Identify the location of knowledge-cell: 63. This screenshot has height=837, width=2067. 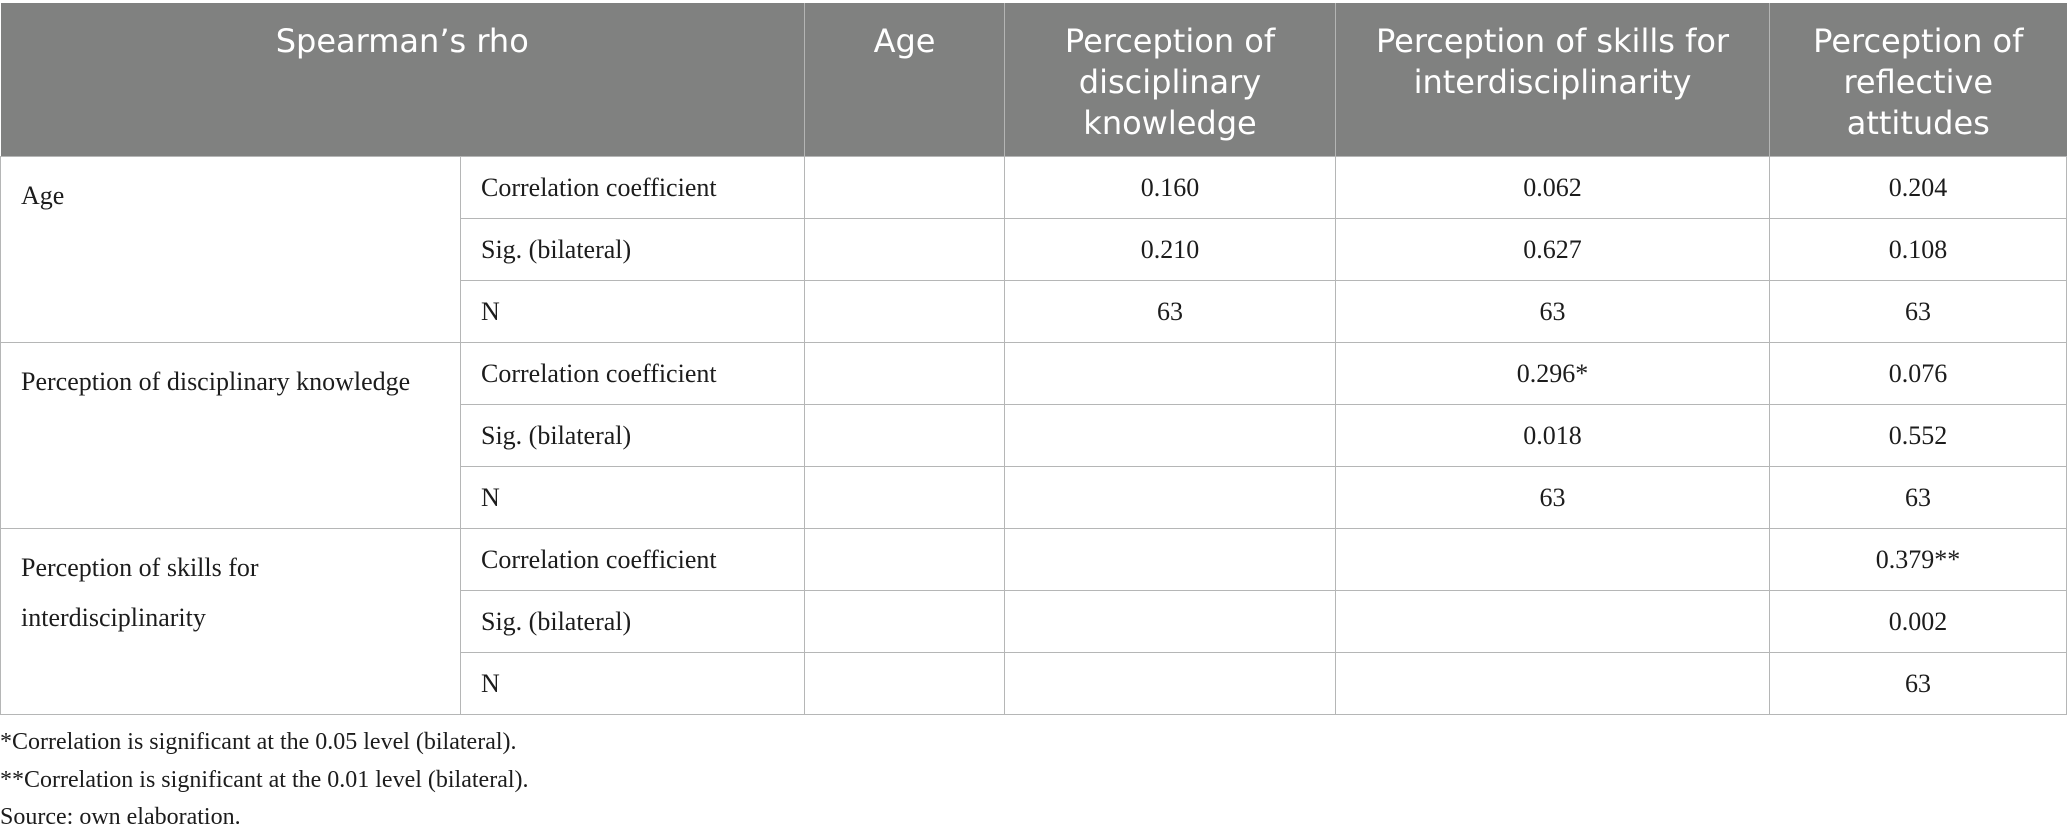
(1170, 311).